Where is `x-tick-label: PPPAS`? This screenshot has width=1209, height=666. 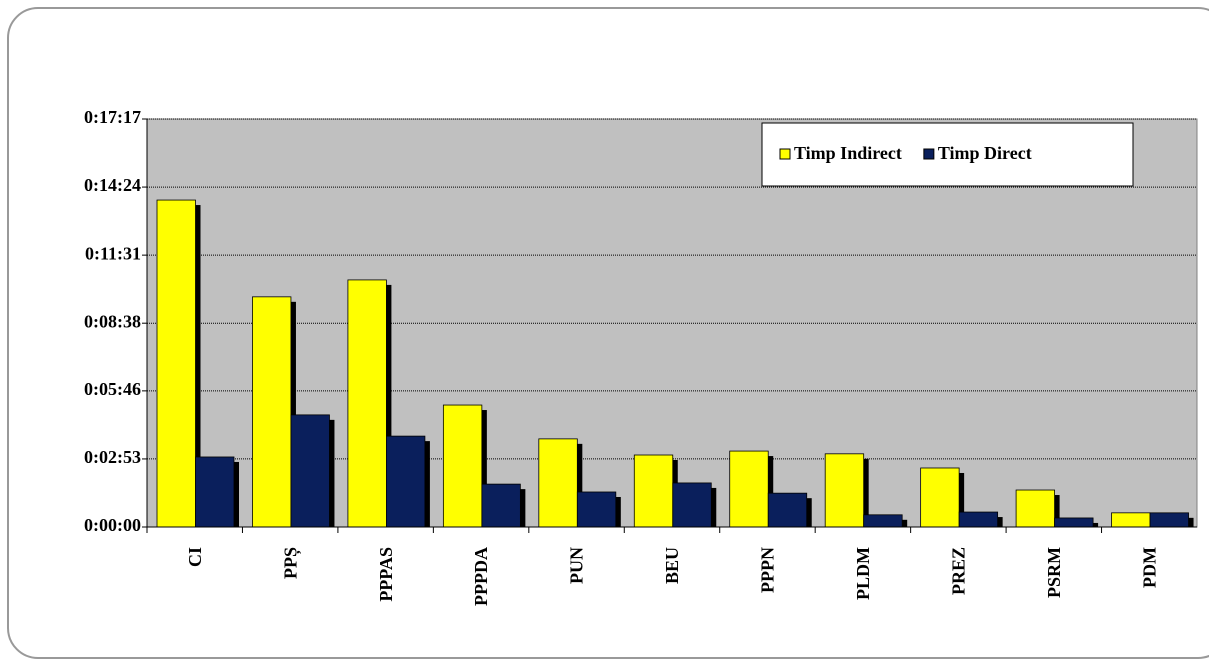 x-tick-label: PPPAS is located at coordinates (386, 574).